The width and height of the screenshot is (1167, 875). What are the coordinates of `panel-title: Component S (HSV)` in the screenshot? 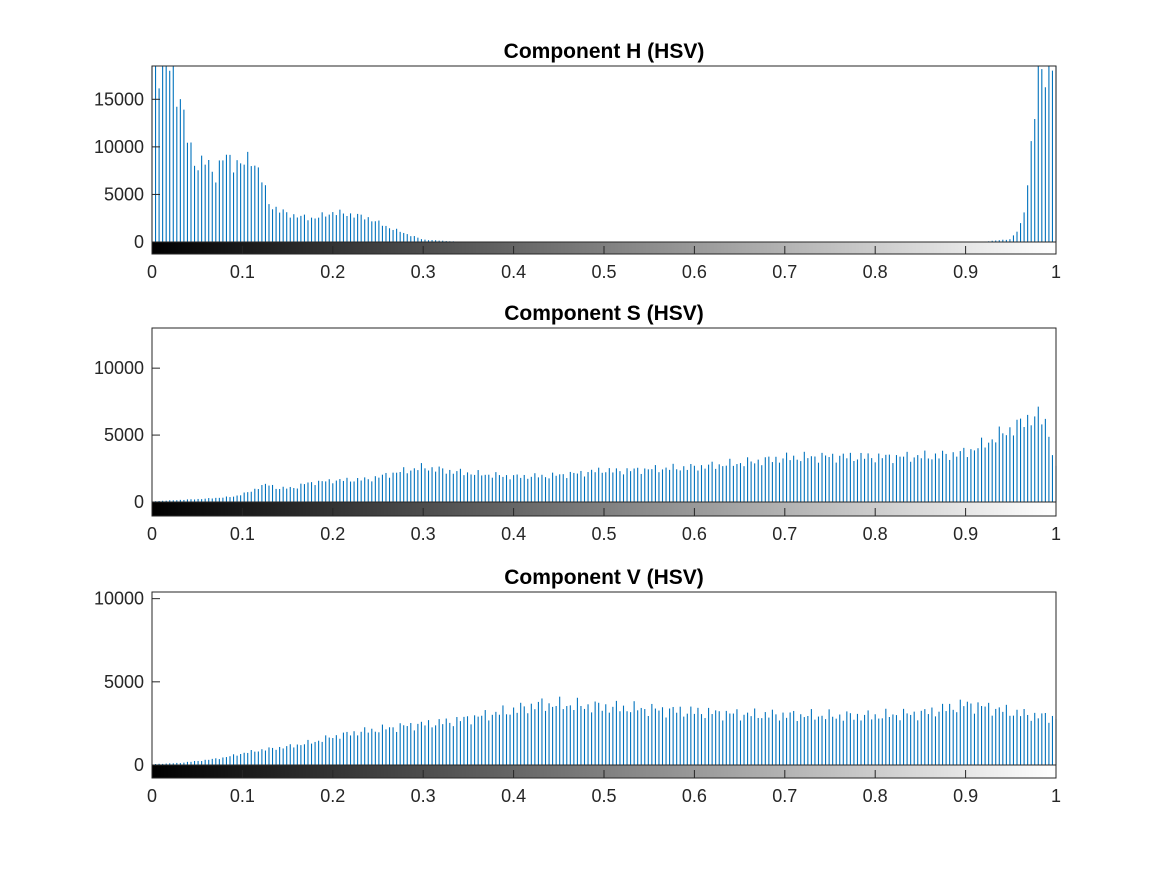 It's located at (604, 313).